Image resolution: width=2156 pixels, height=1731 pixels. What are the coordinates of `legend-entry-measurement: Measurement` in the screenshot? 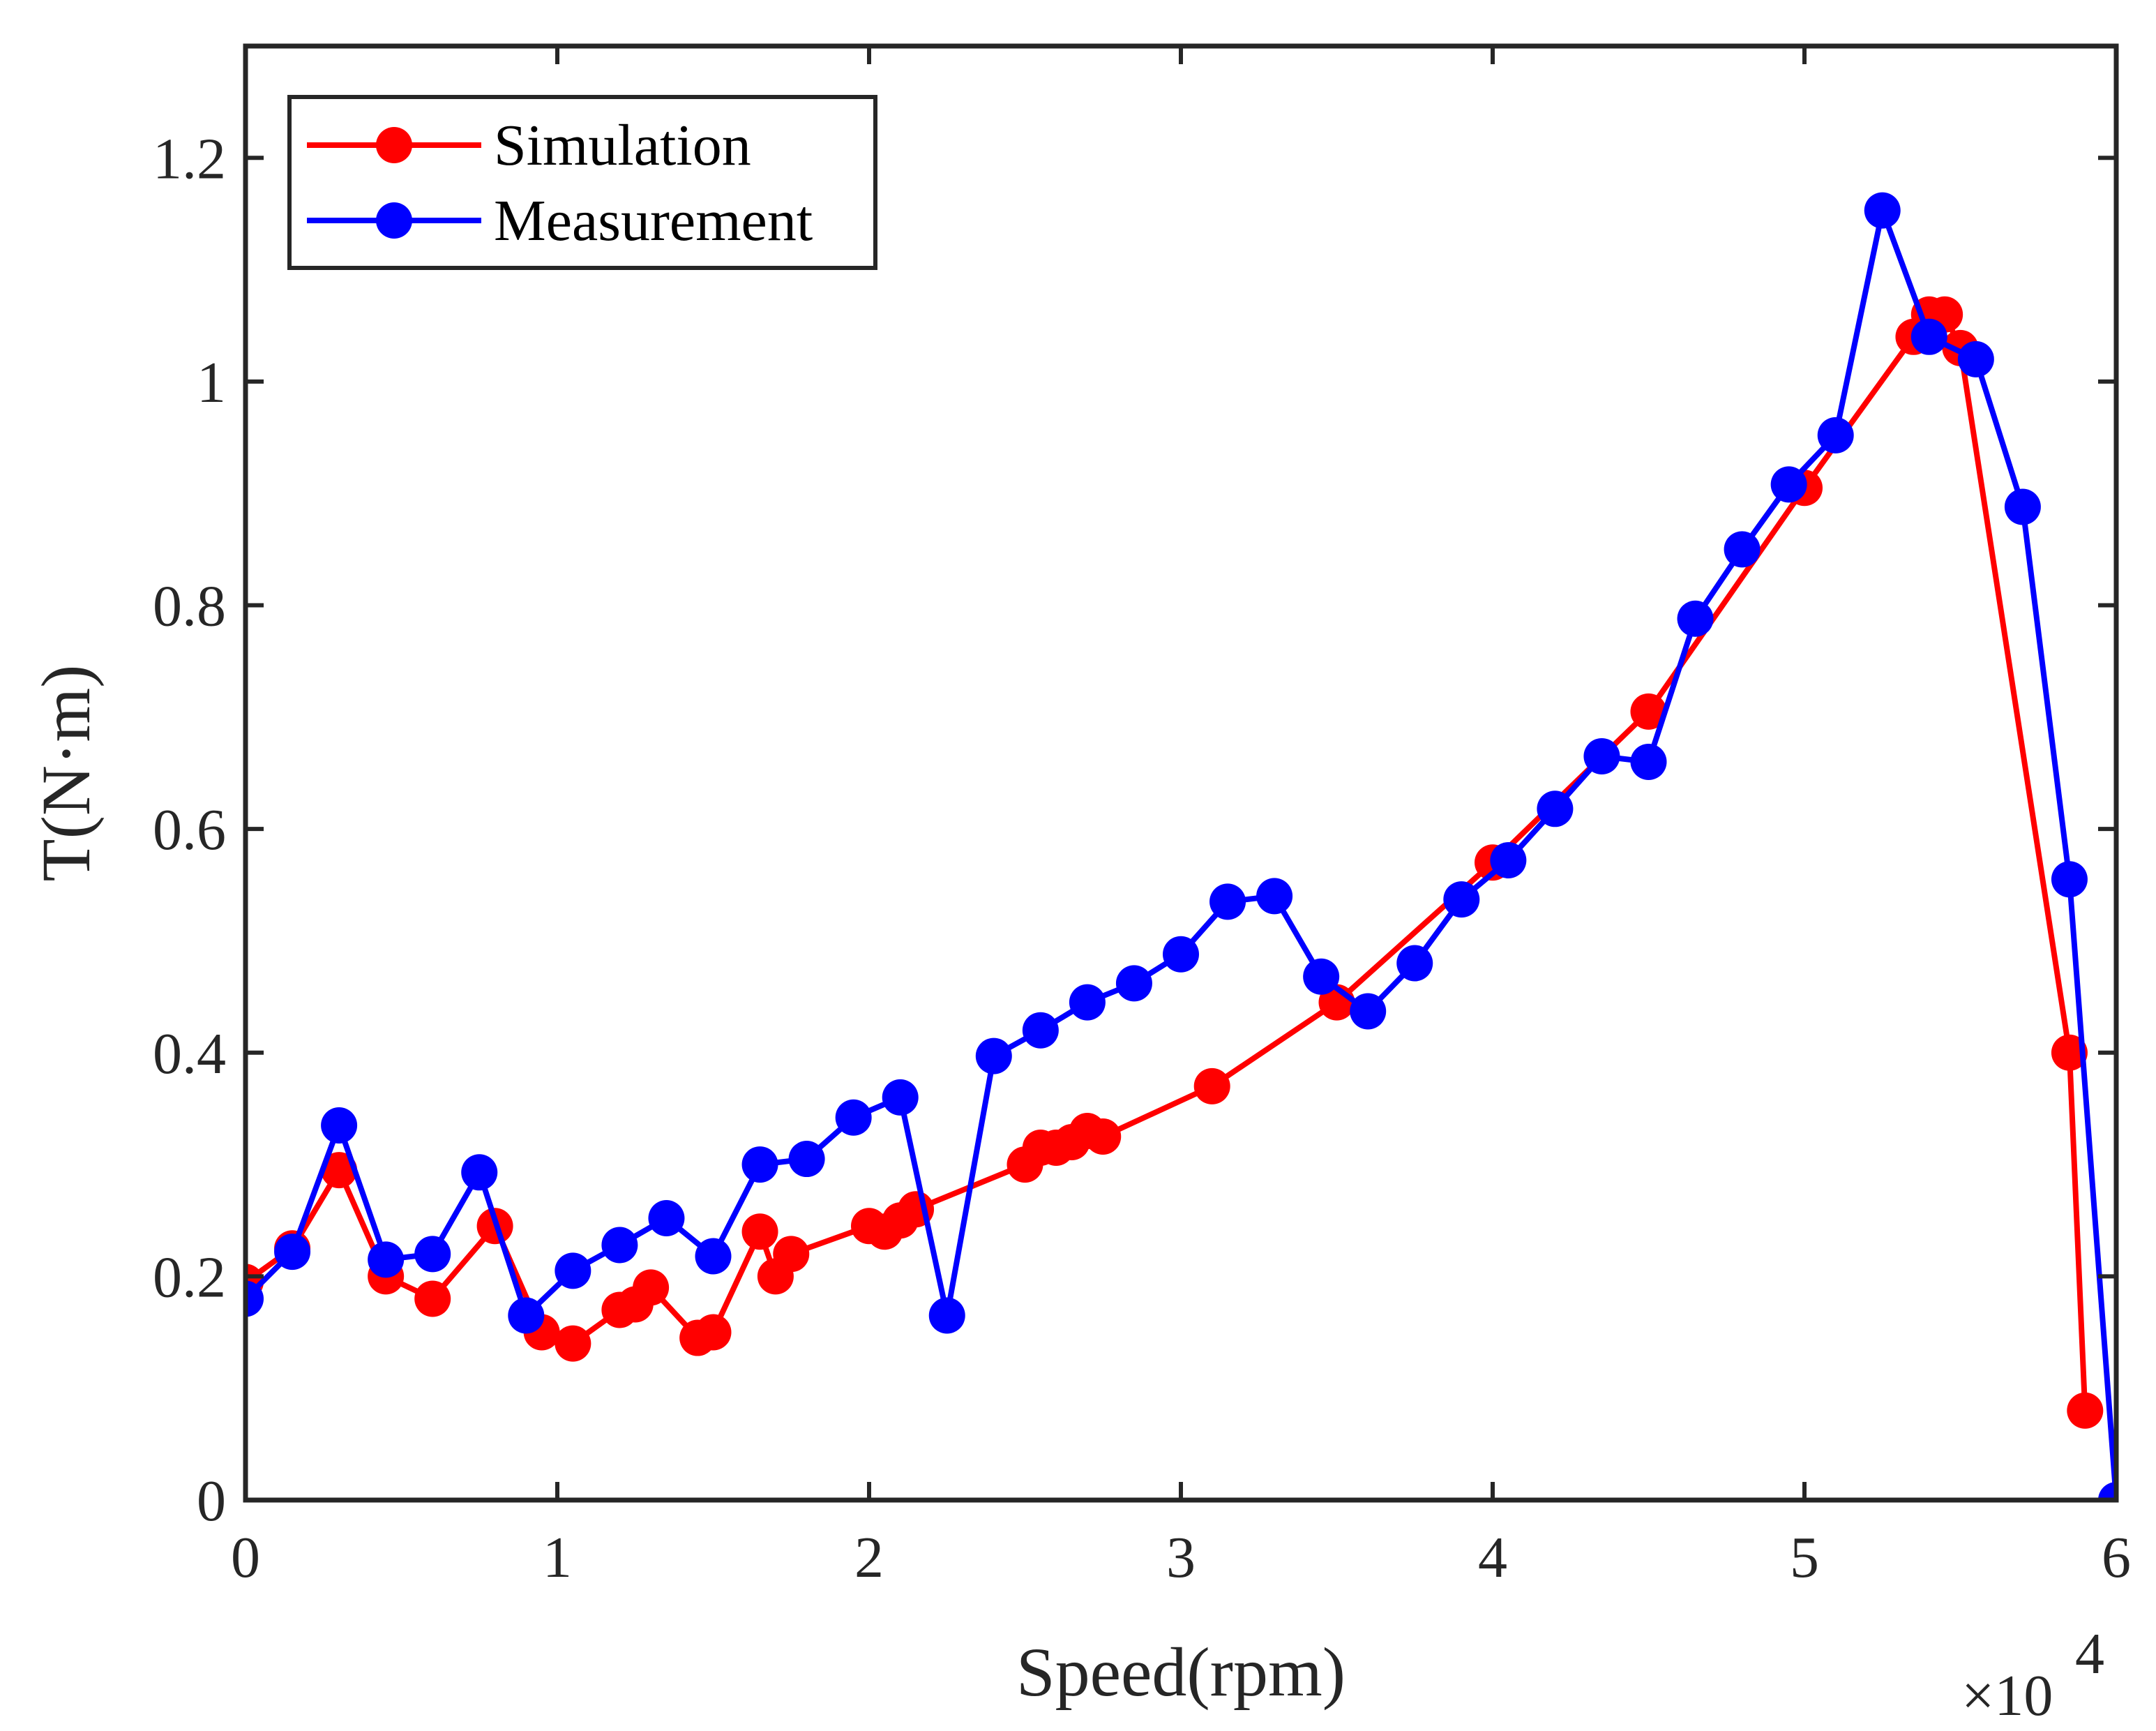 It's located at (560, 220).